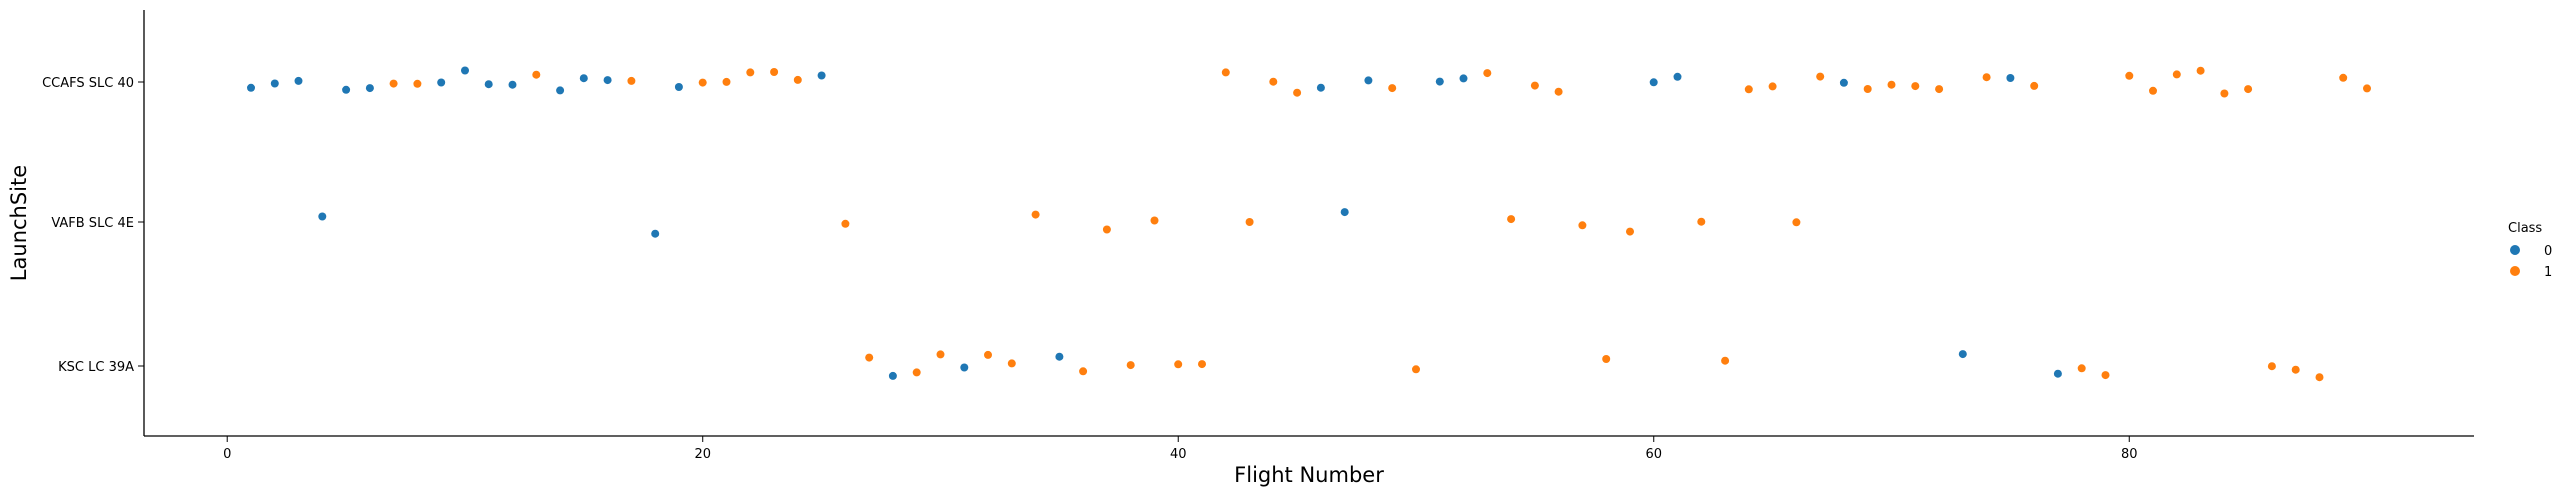 Image resolution: width=2559 pixels, height=495 pixels. I want to click on x-ticks: 0 20 40 60 80, so click(1180, 449).